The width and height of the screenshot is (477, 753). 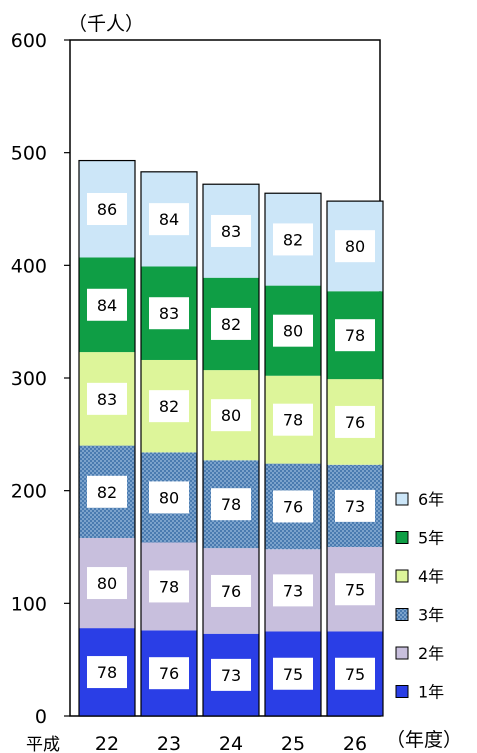 I want to click on x-tick-label: 26, so click(x=355, y=743).